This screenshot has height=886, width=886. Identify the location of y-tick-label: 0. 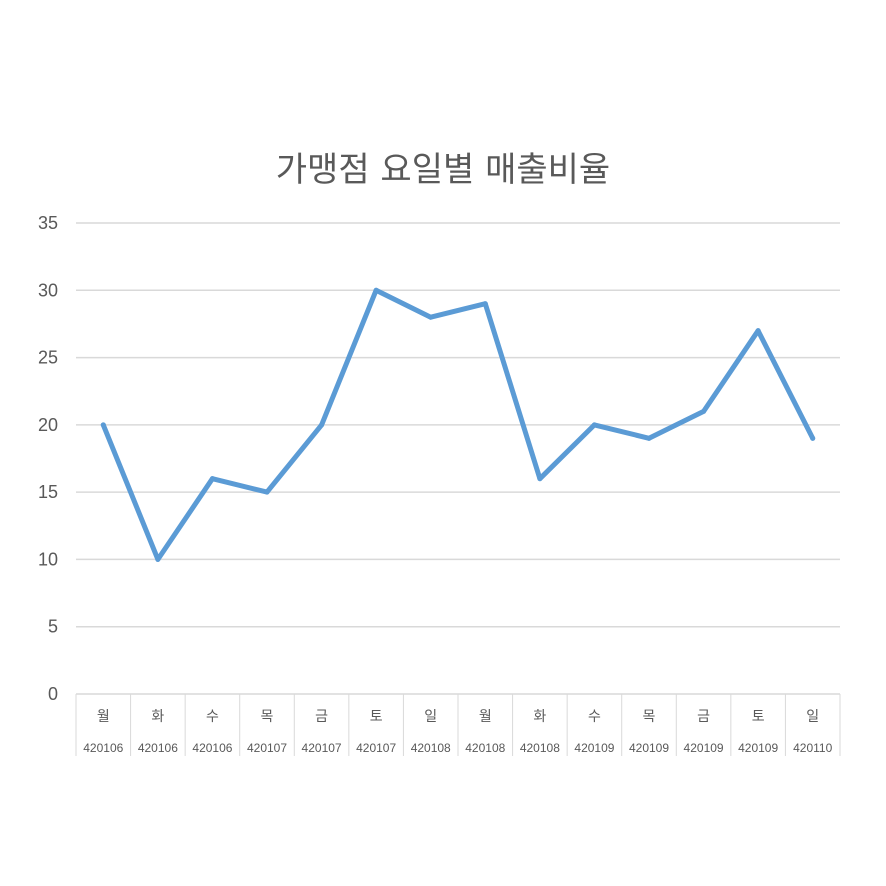
(53, 694).